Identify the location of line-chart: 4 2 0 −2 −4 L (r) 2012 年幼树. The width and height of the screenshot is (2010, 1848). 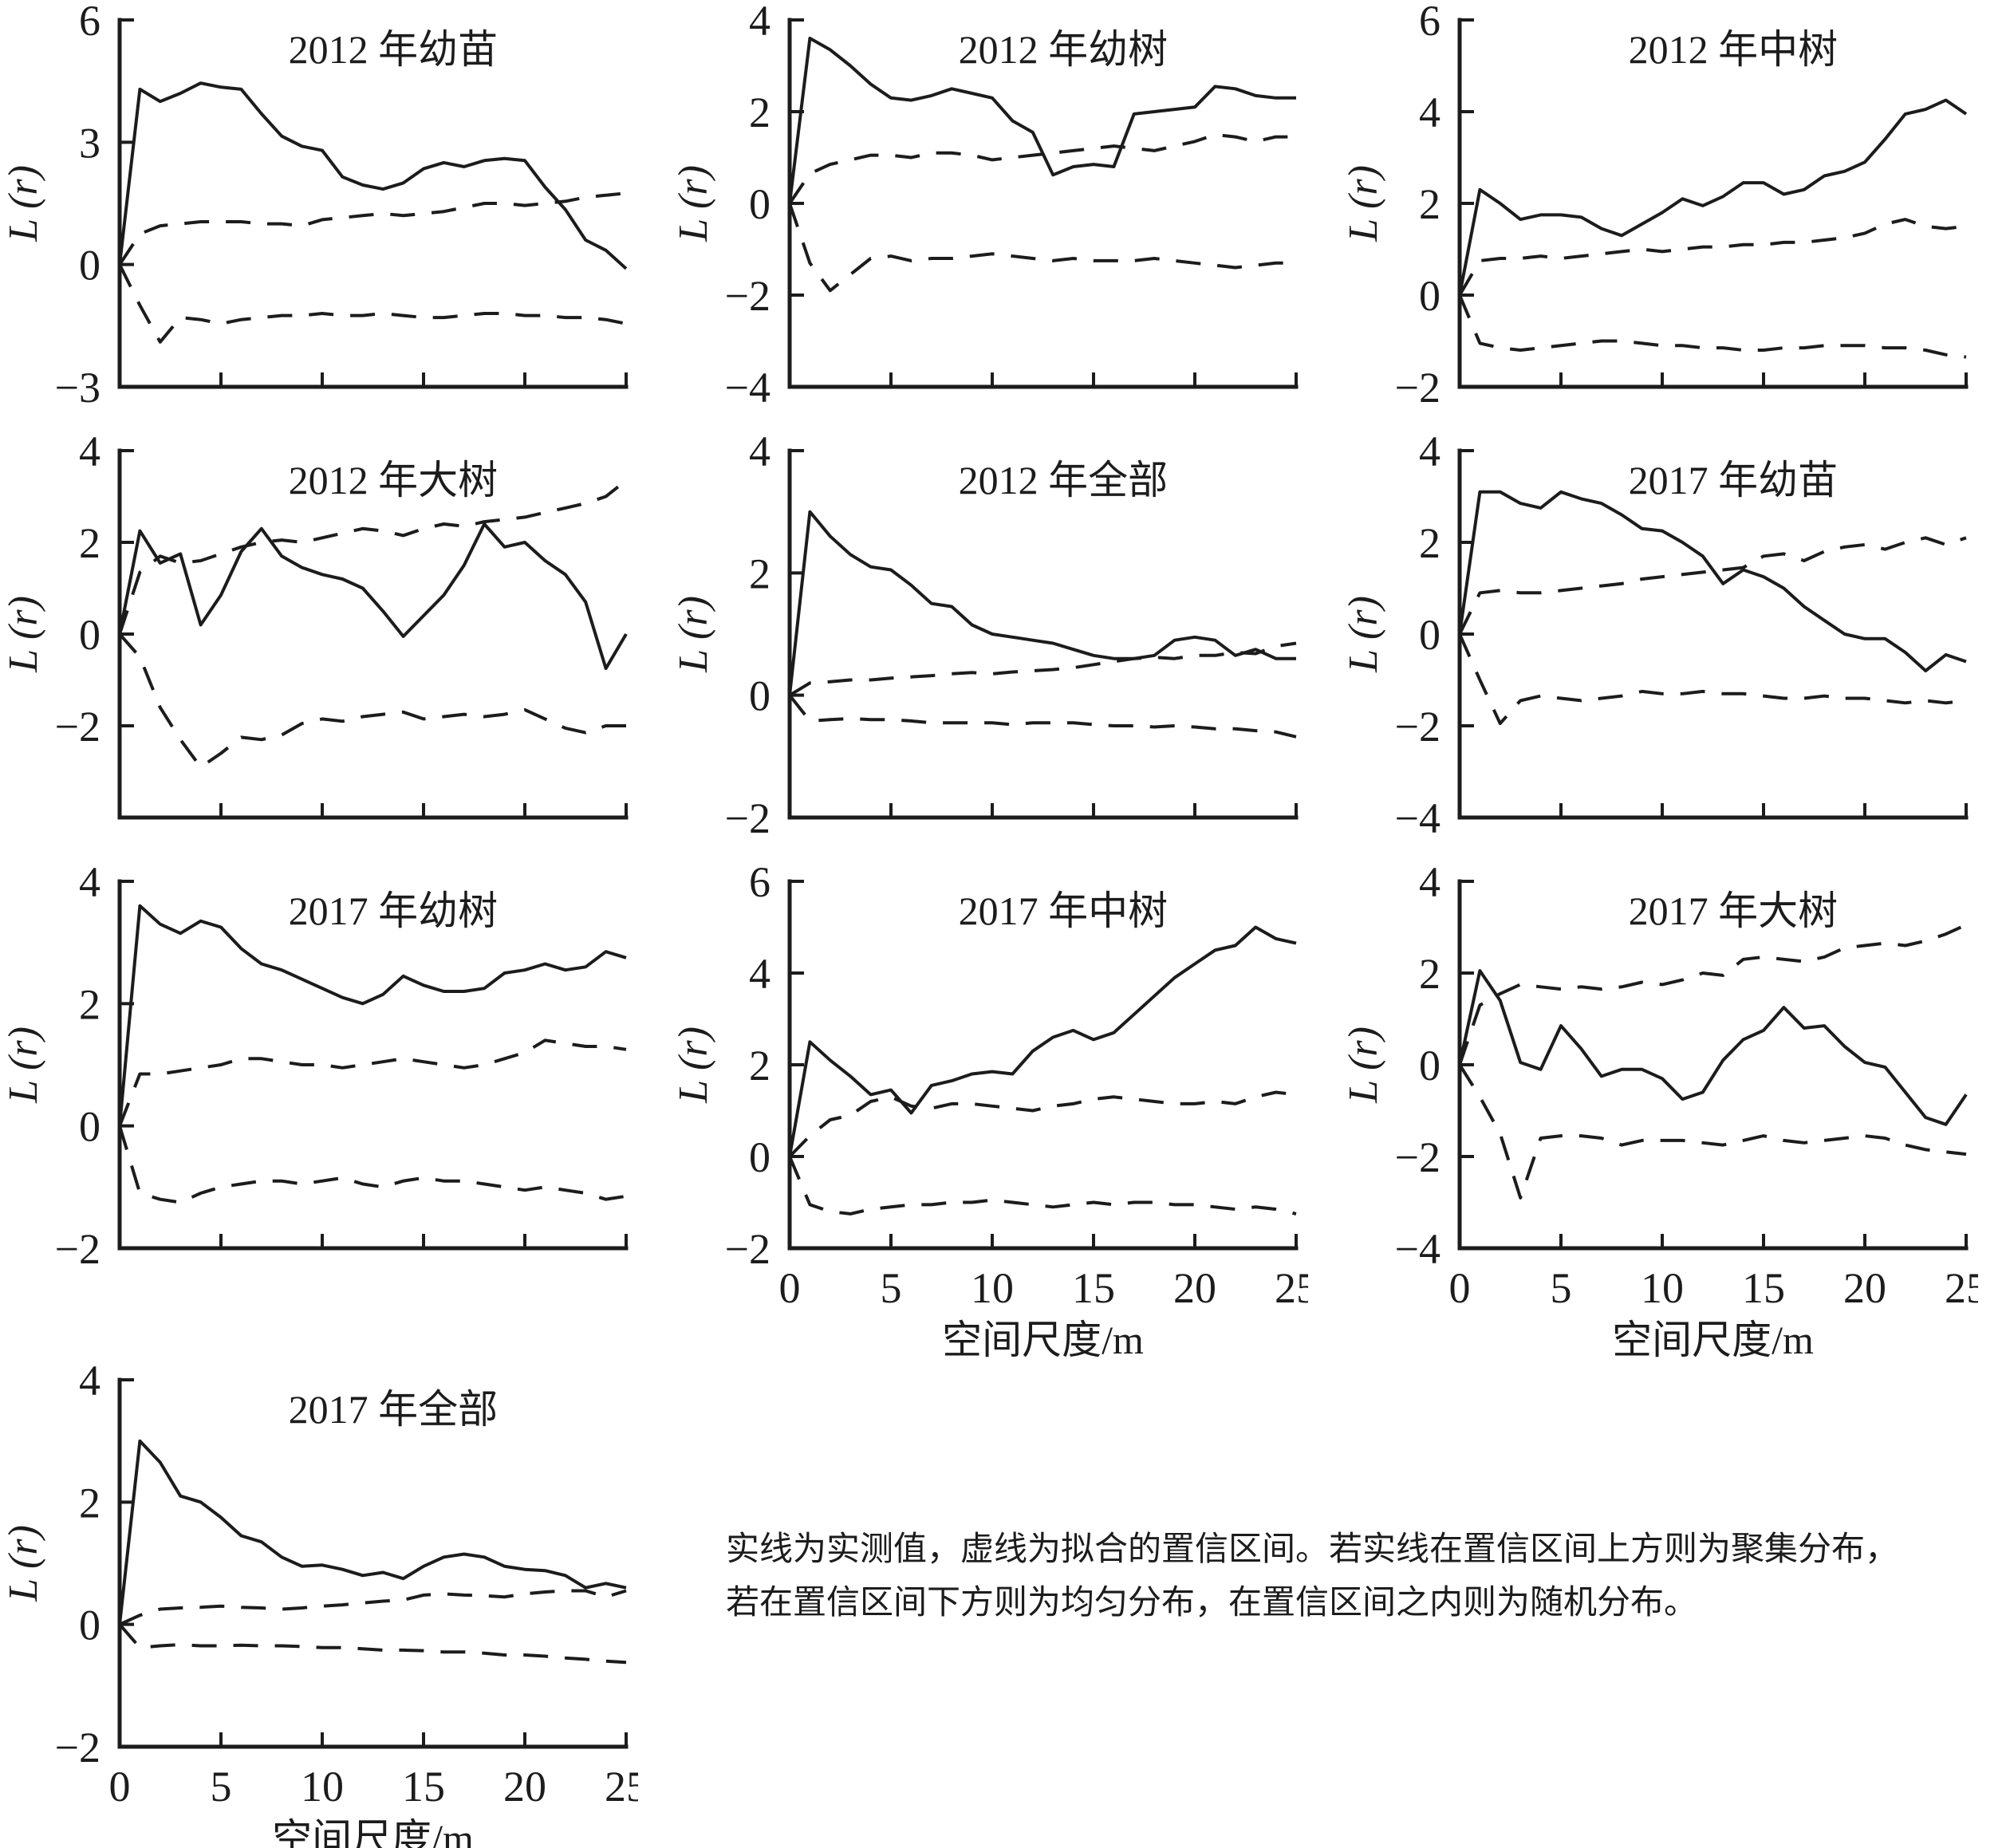
(985, 206).